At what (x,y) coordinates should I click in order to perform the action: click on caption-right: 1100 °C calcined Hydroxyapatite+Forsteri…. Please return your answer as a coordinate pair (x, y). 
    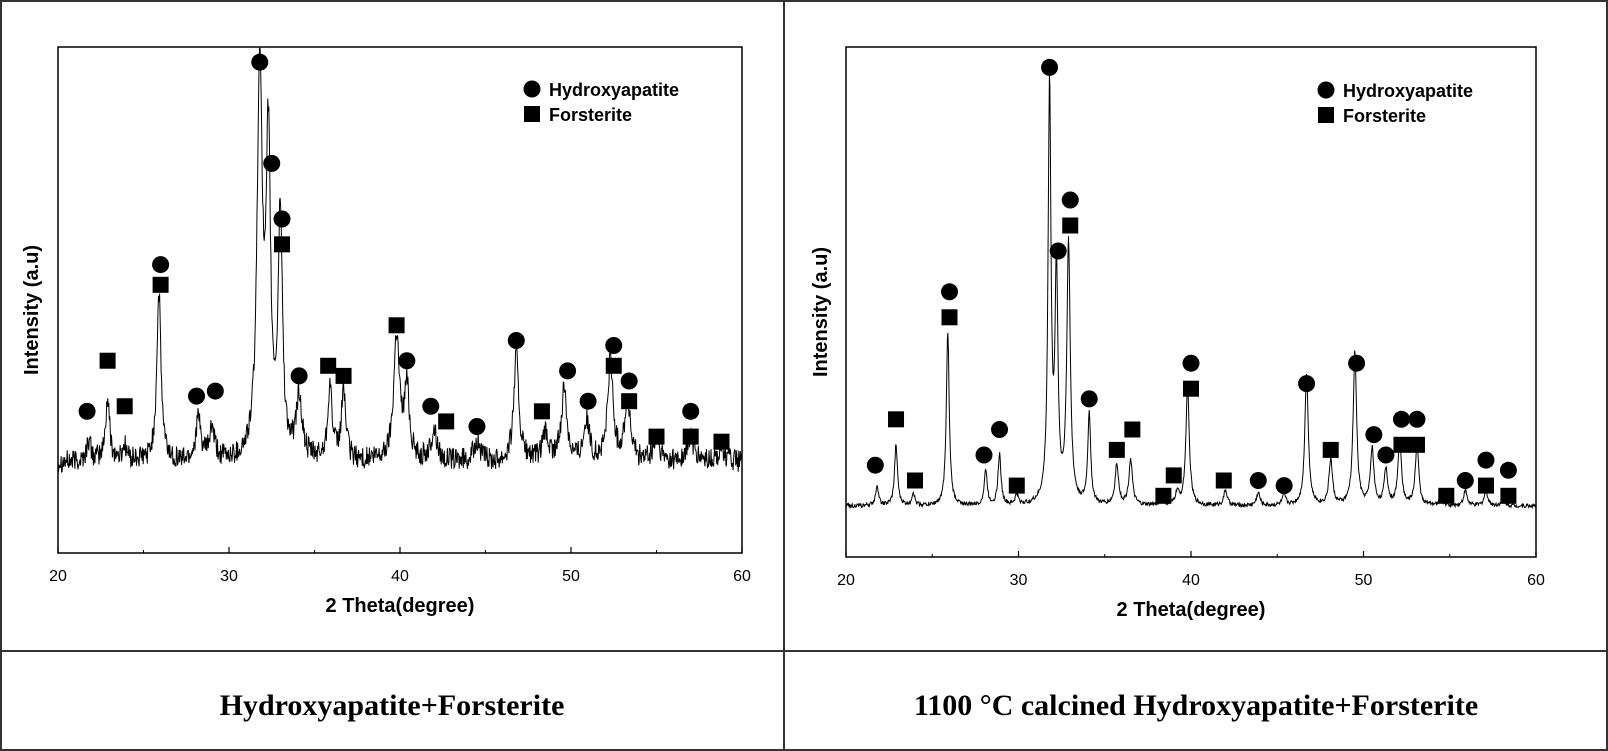
    Looking at the image, I should click on (1196, 705).